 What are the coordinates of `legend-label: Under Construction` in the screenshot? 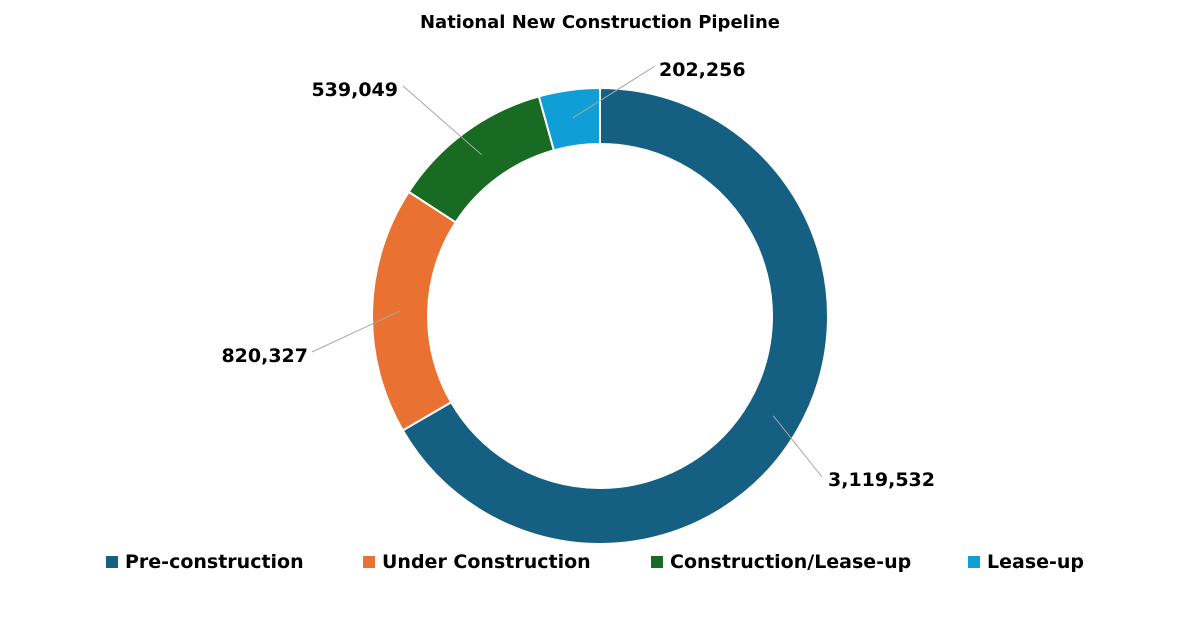 It's located at (486, 562).